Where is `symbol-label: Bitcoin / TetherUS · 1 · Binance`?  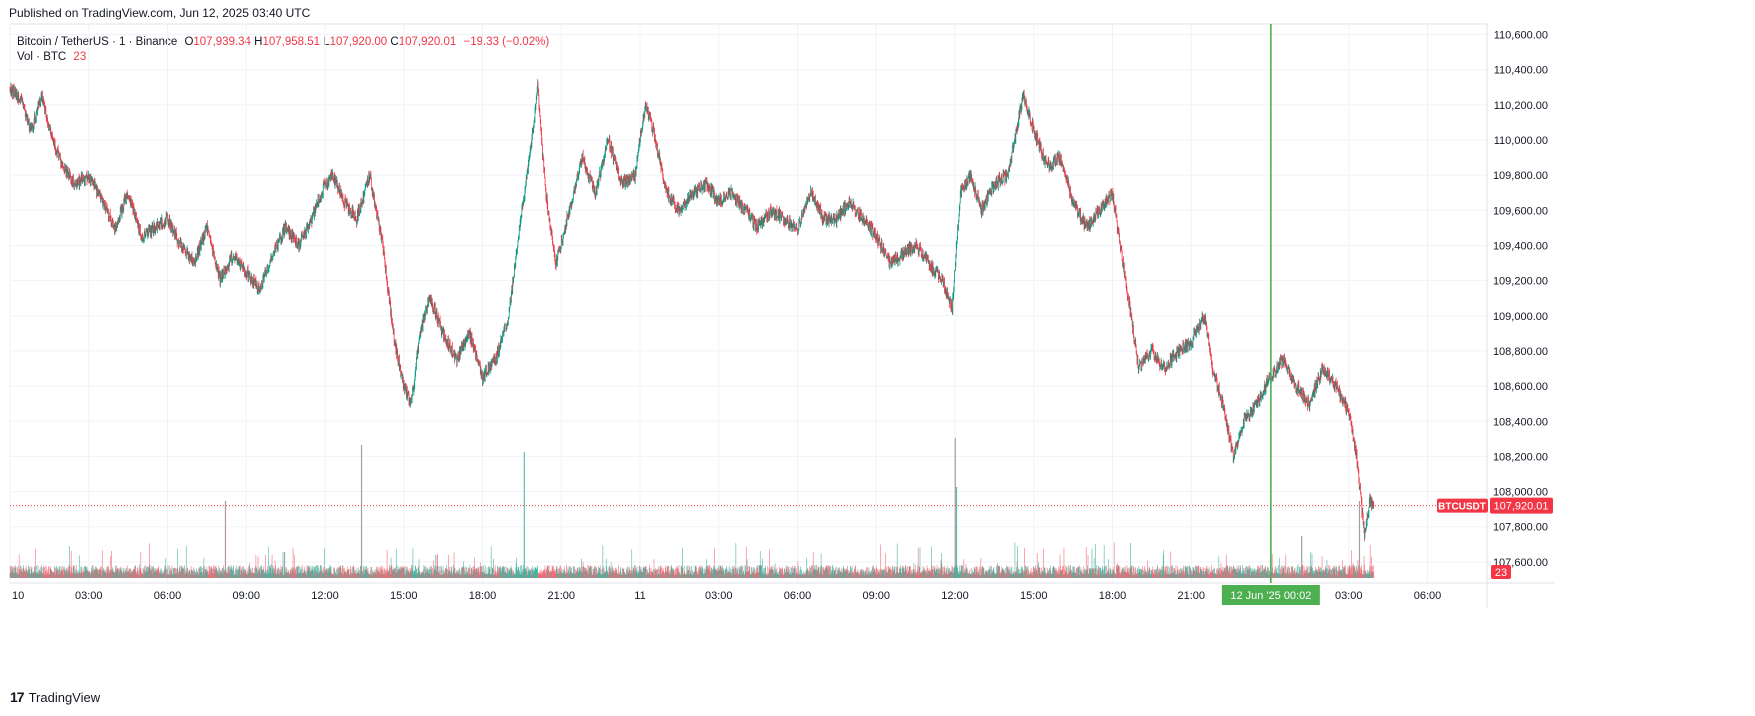
symbol-label: Bitcoin / TetherUS · 1 · Binance is located at coordinates (97, 42).